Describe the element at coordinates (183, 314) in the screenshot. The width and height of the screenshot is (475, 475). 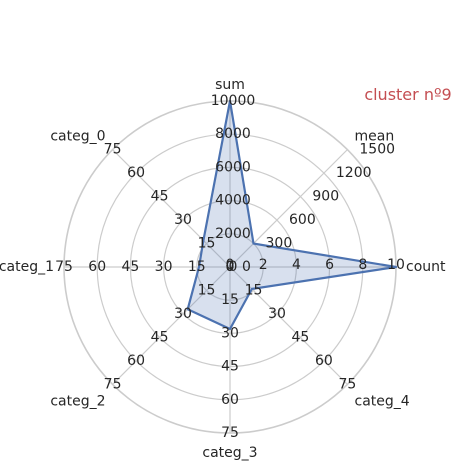
I see `tick-label-categ_2: 30` at that location.